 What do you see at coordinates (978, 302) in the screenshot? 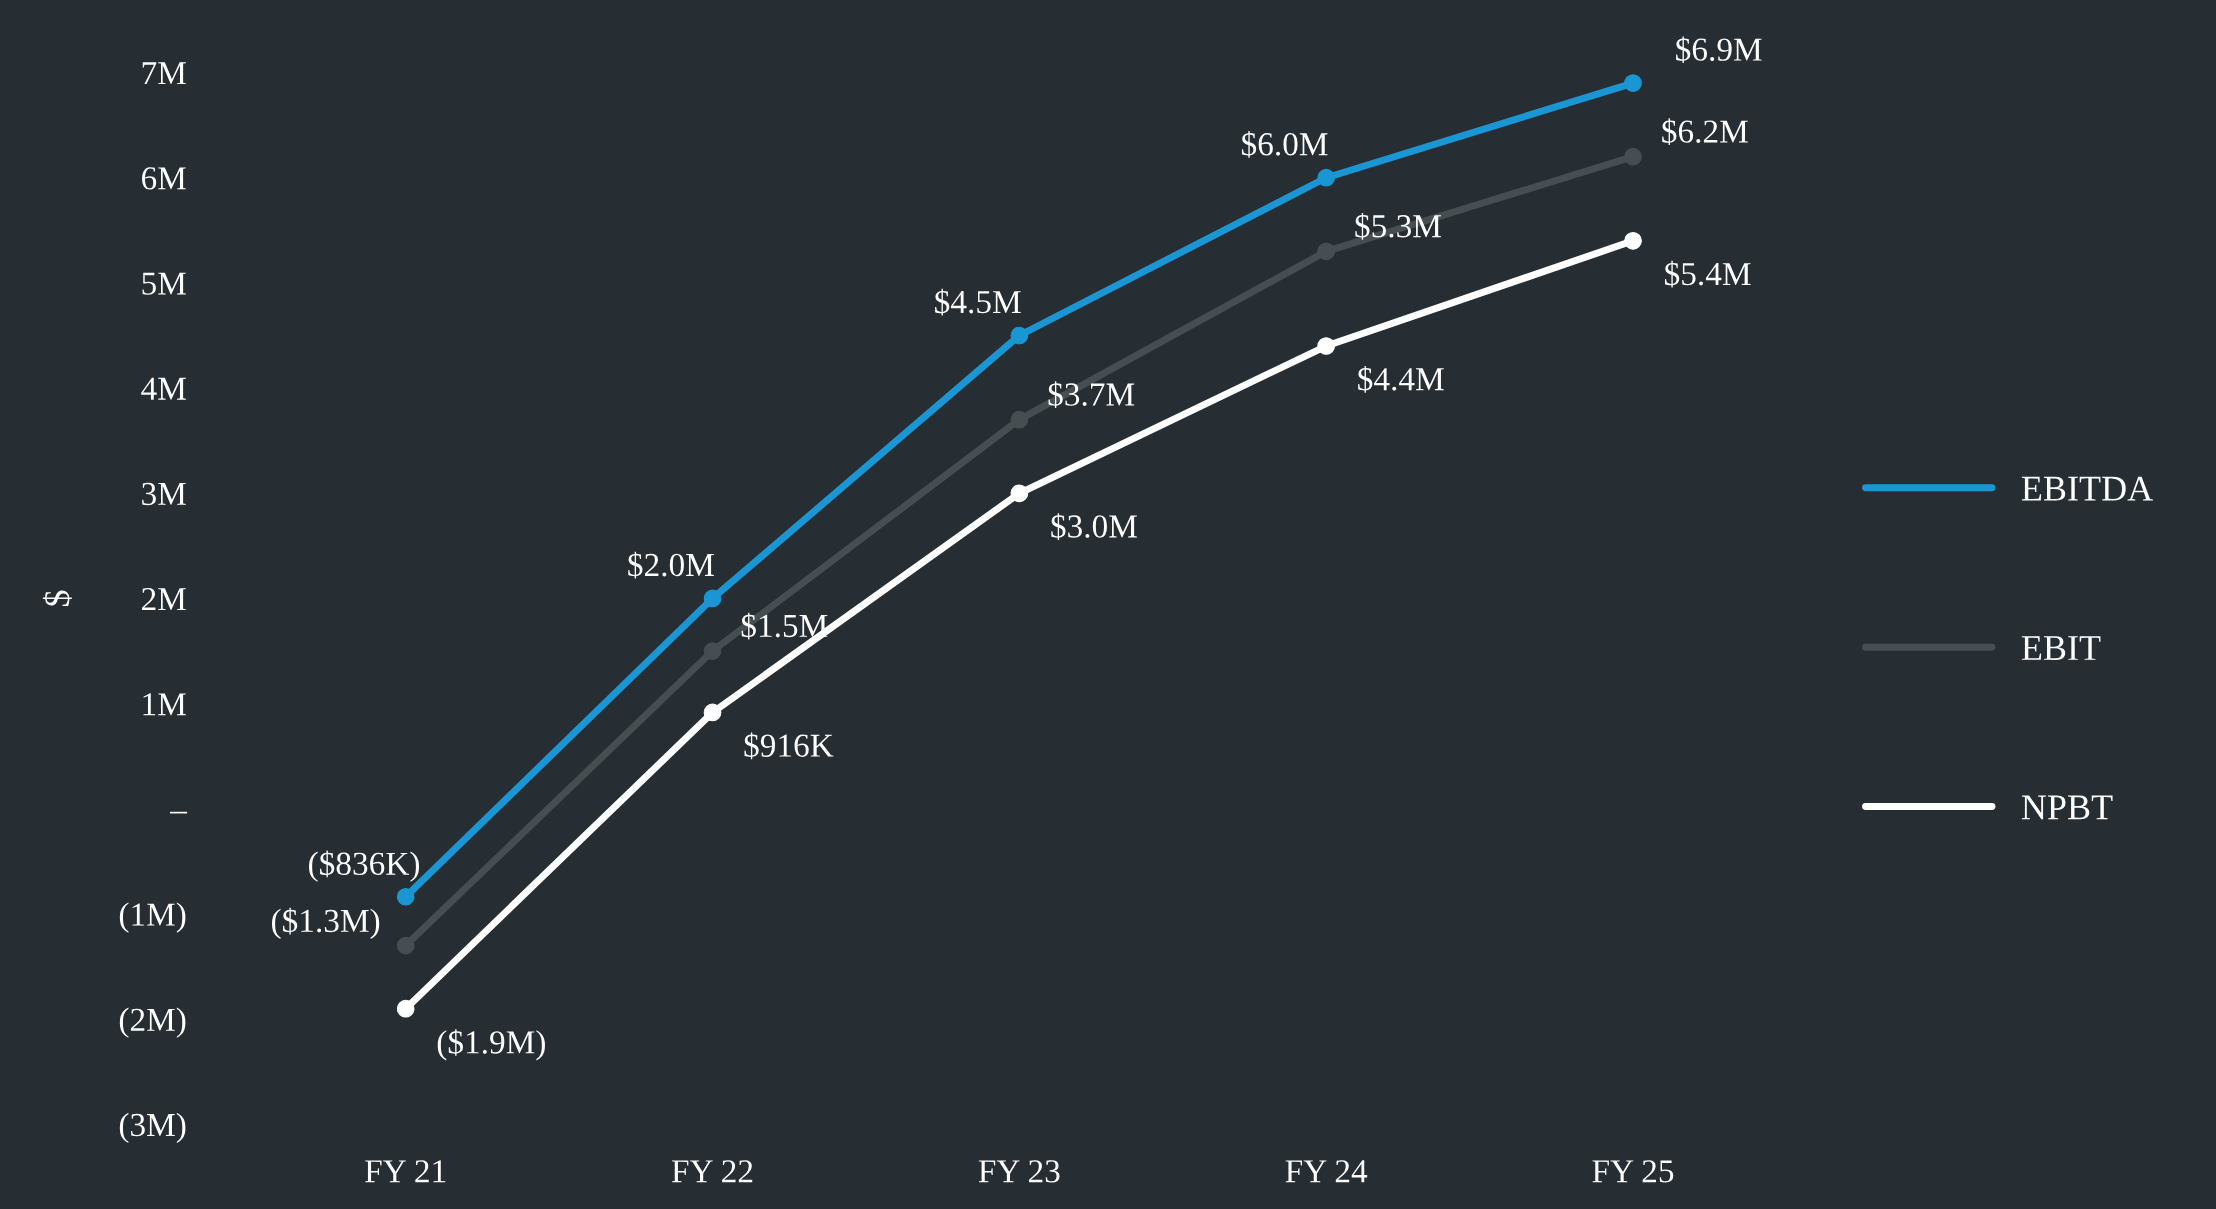
I see `data-label: $4.5M` at bounding box center [978, 302].